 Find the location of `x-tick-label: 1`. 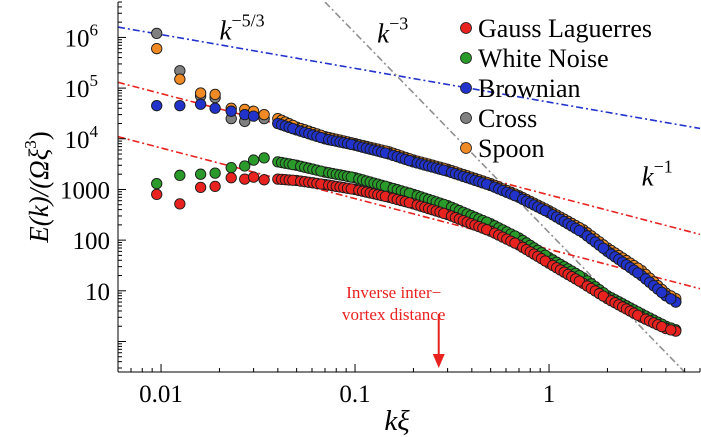

x-tick-label: 1 is located at coordinates (549, 394).